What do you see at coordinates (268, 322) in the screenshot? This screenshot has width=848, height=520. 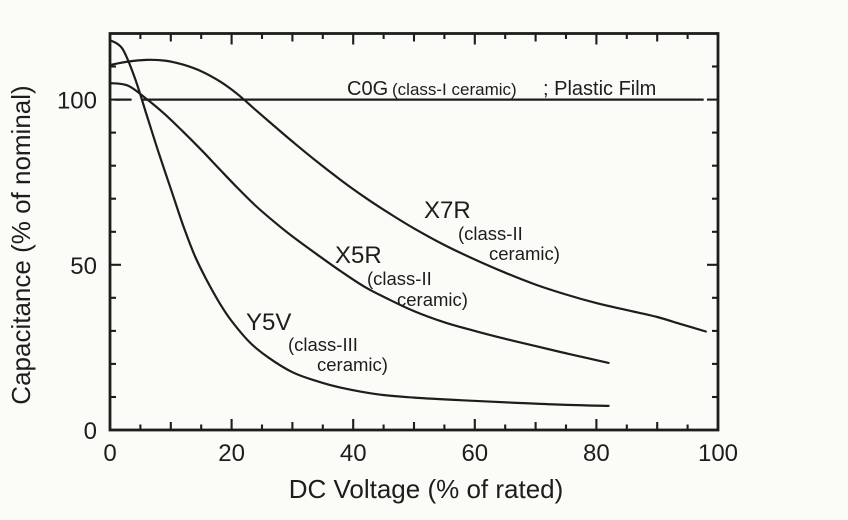 I see `annotation-y5v: Y5V` at bounding box center [268, 322].